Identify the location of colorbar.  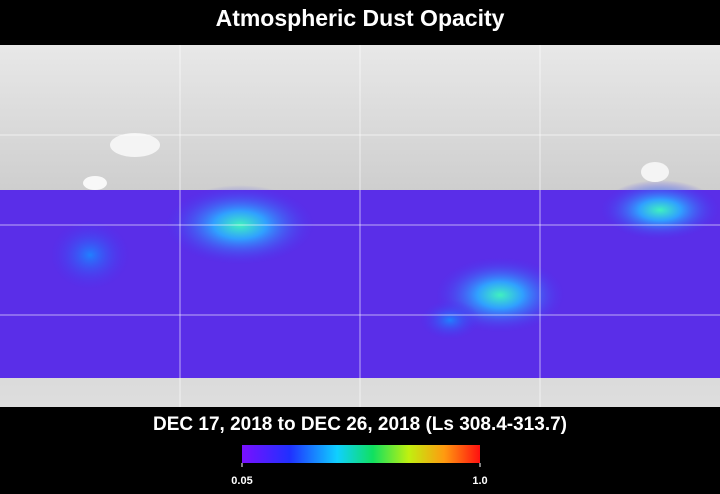
(361, 454).